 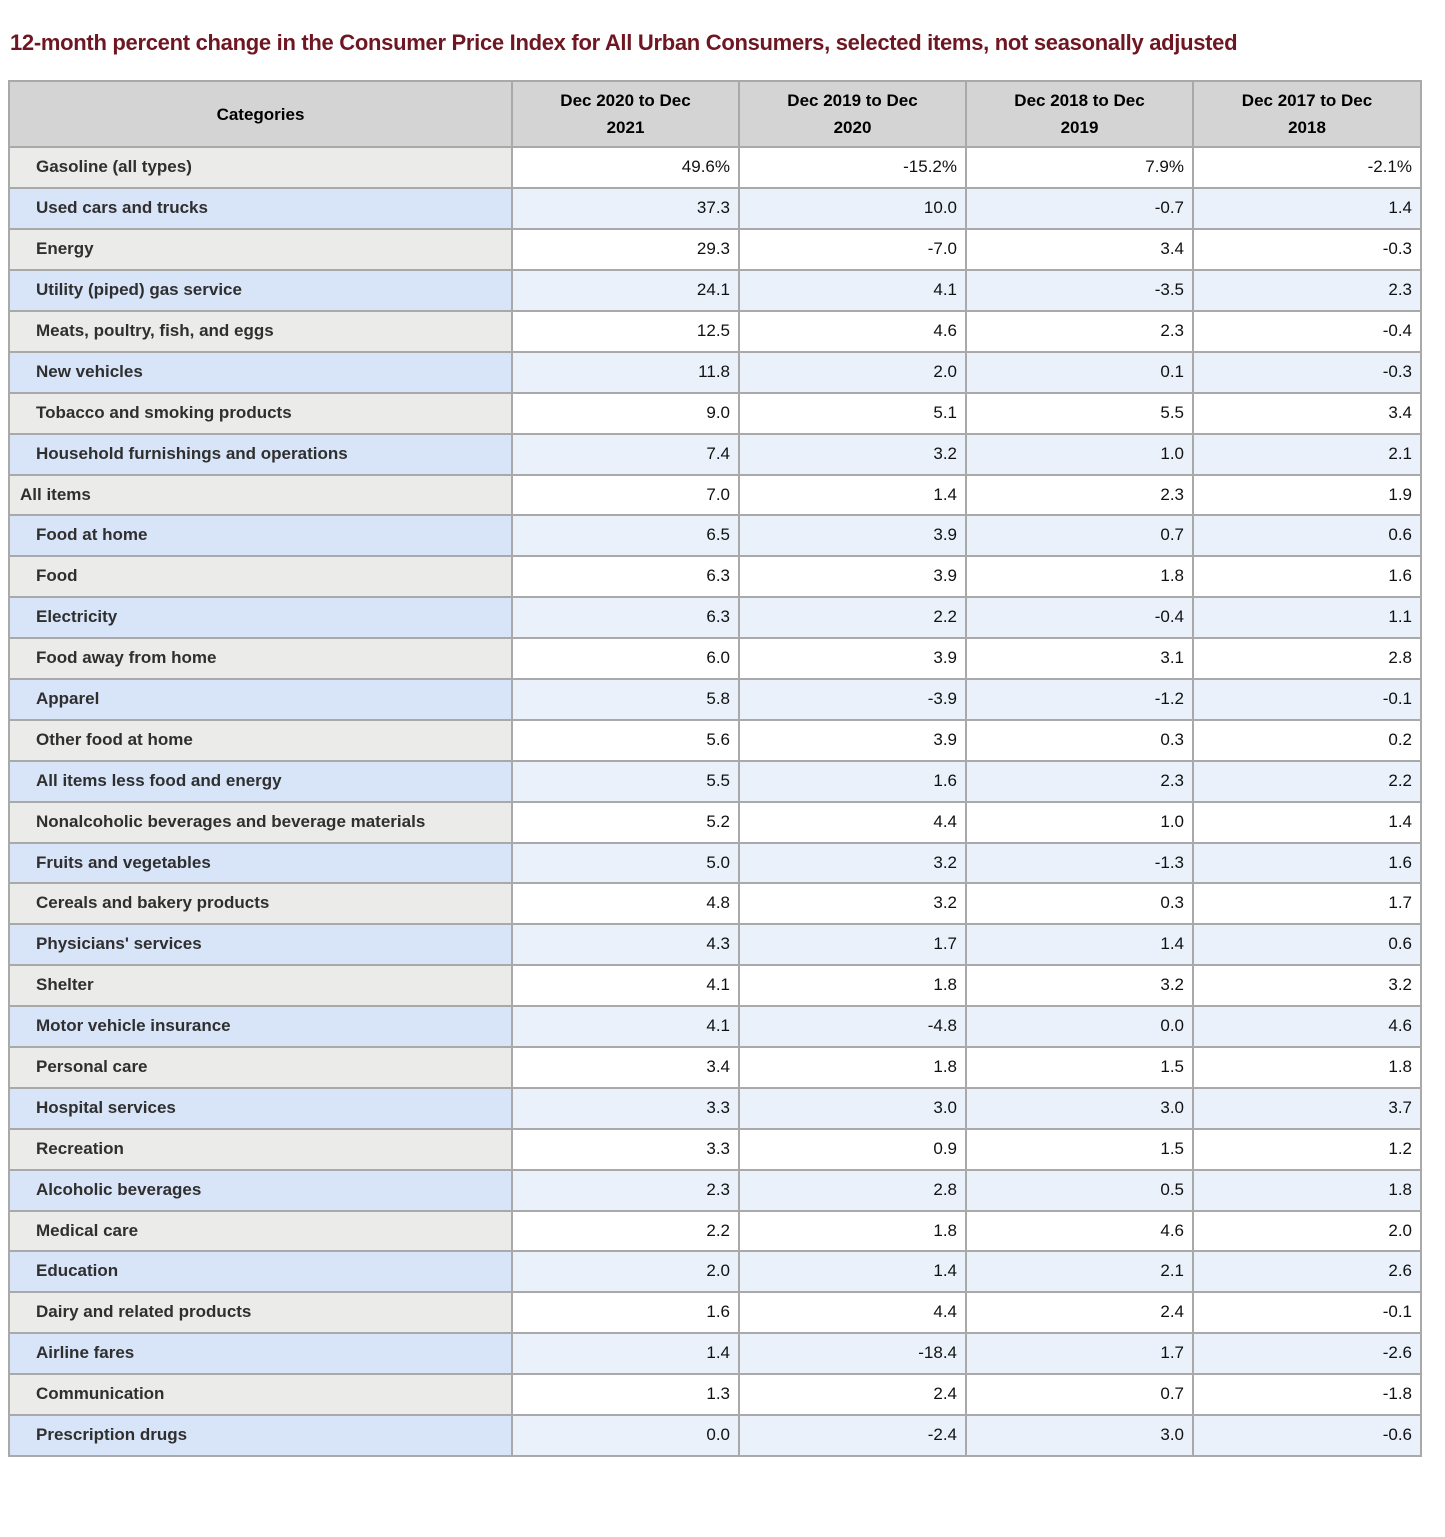 What do you see at coordinates (852, 114) in the screenshot?
I see `column-header-period: Dec 2019 to Dec 2020` at bounding box center [852, 114].